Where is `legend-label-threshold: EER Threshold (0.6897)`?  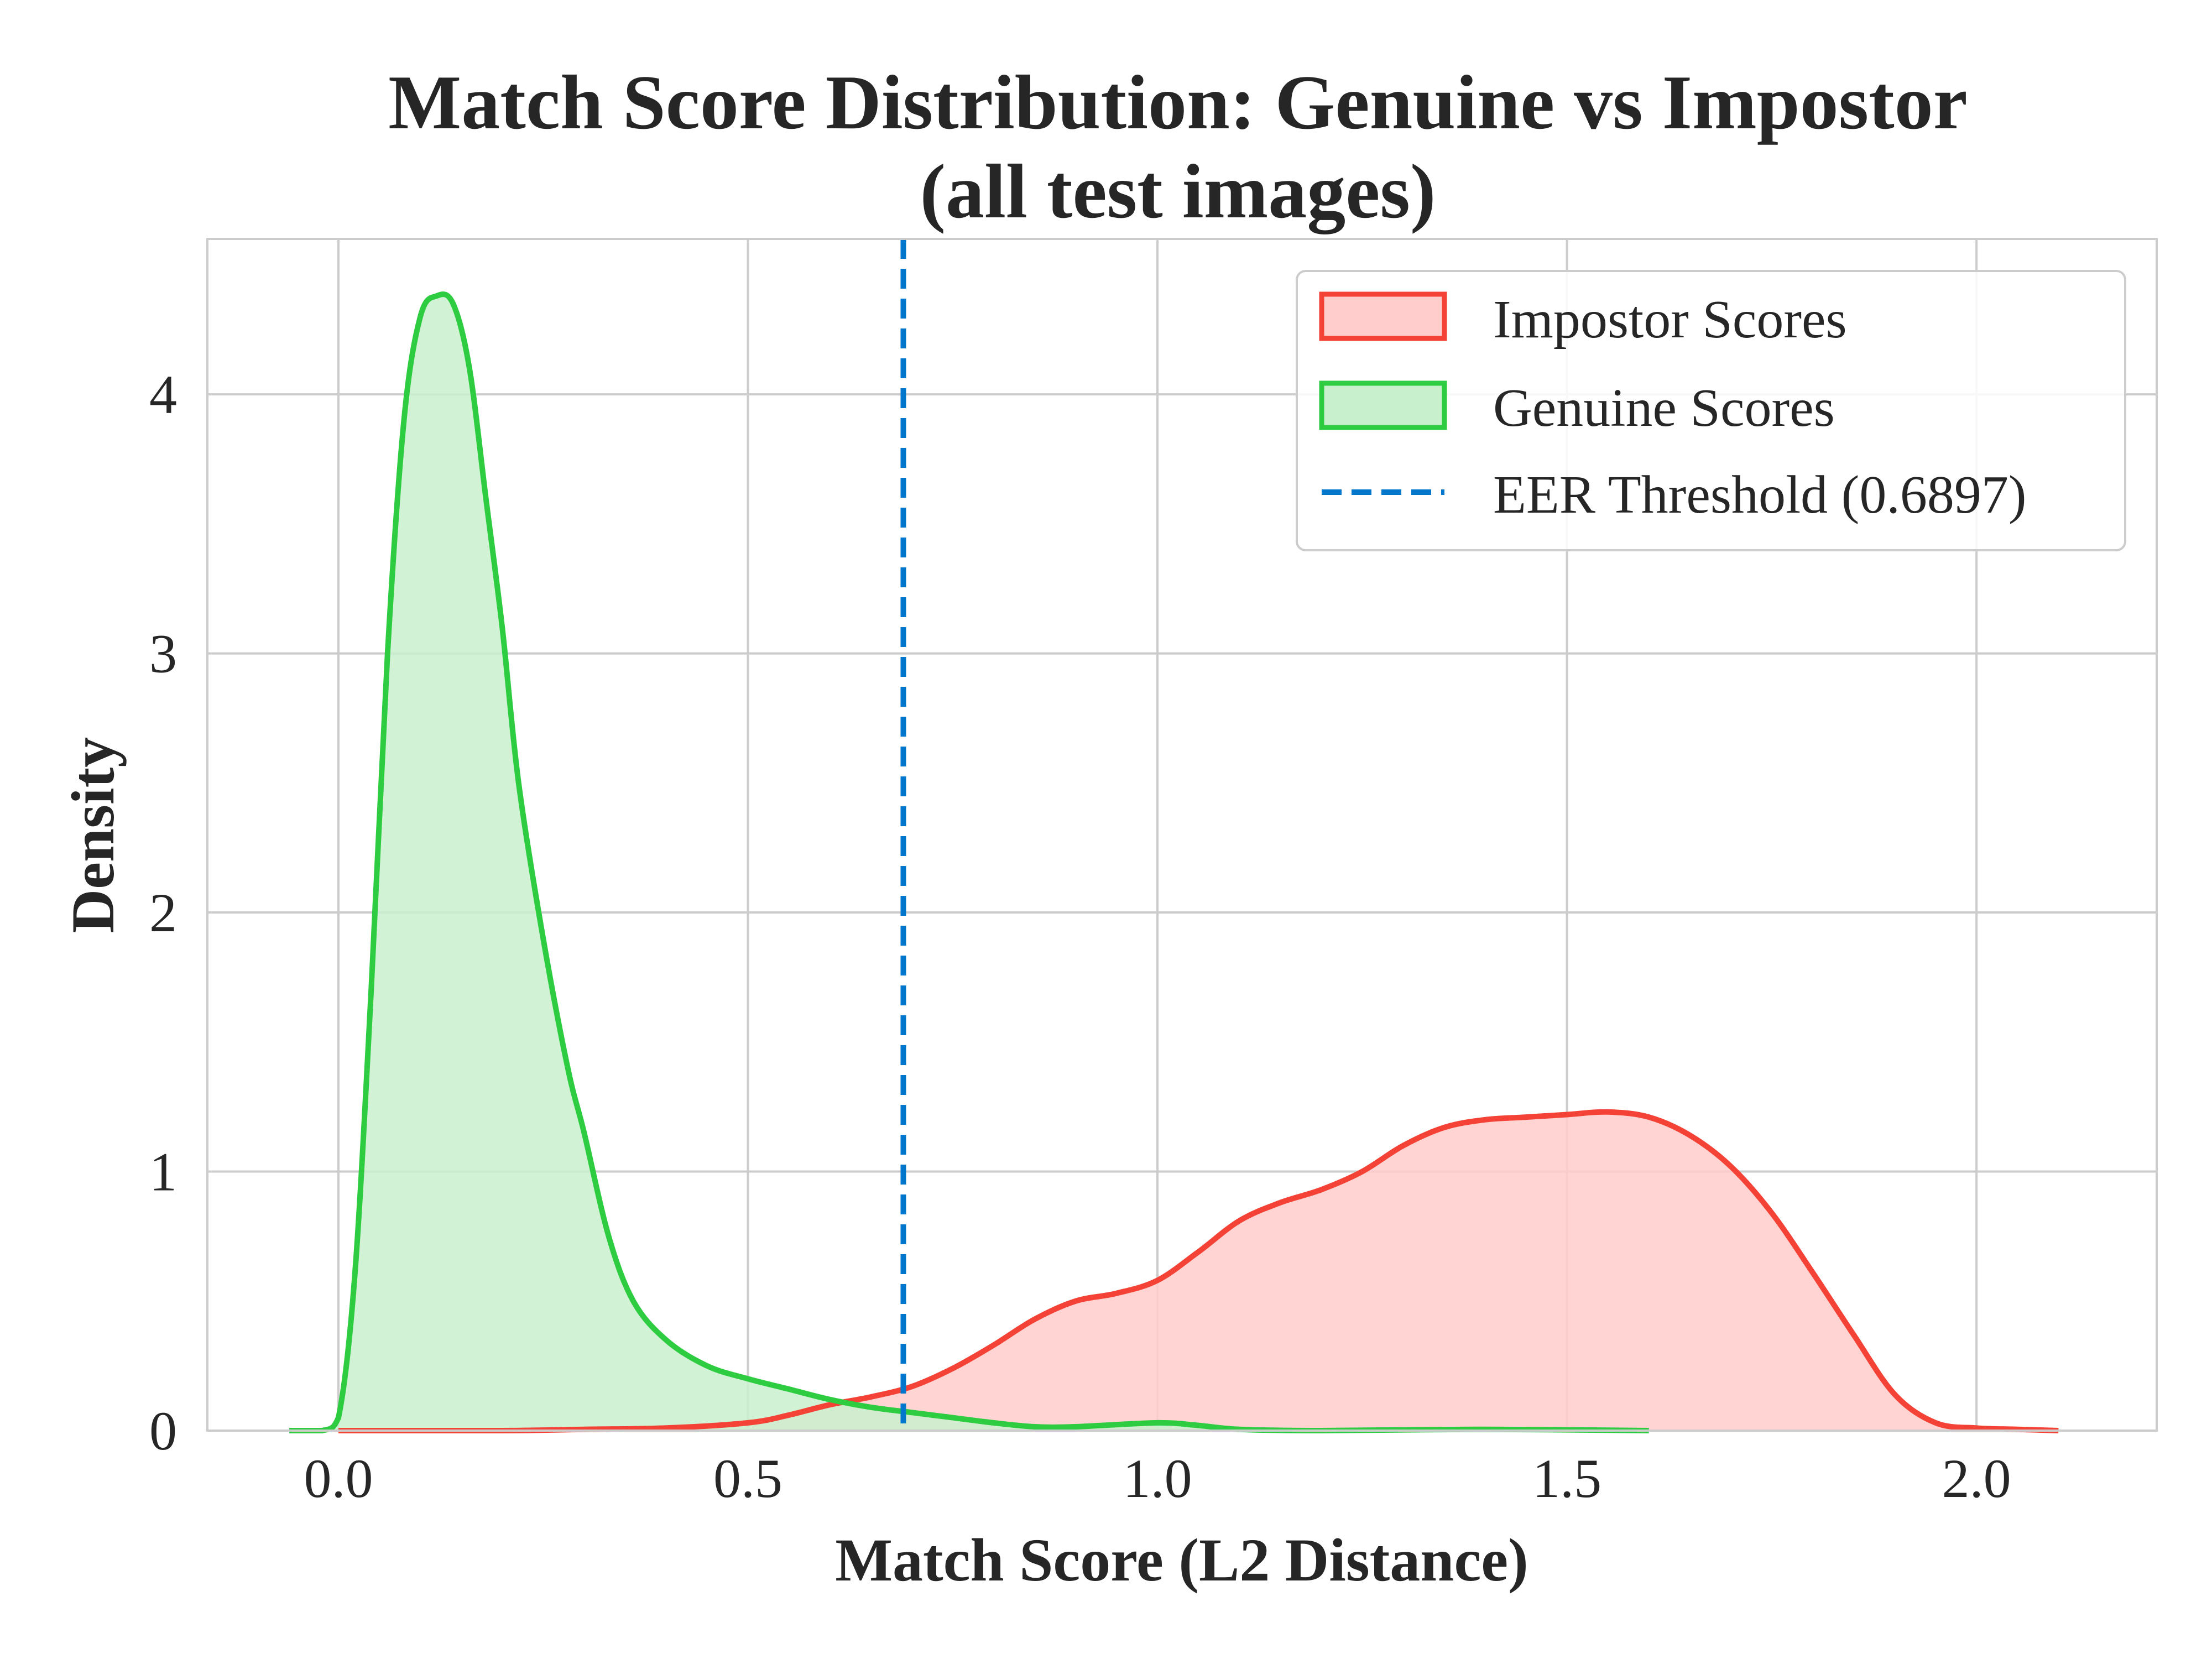 legend-label-threshold: EER Threshold (0.6897) is located at coordinates (1760, 495).